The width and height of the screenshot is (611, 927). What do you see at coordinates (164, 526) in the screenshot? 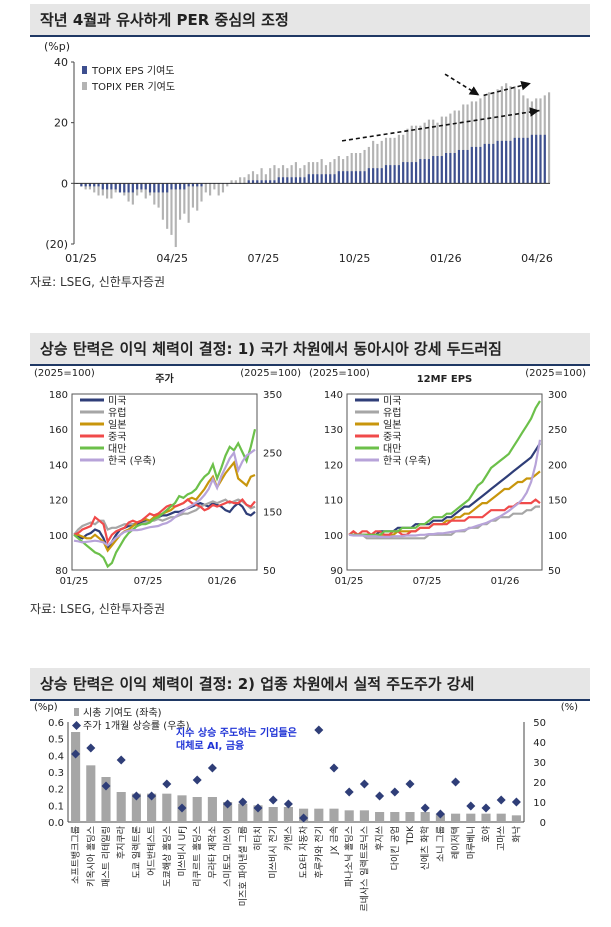
I see `series-line-미국` at bounding box center [164, 526].